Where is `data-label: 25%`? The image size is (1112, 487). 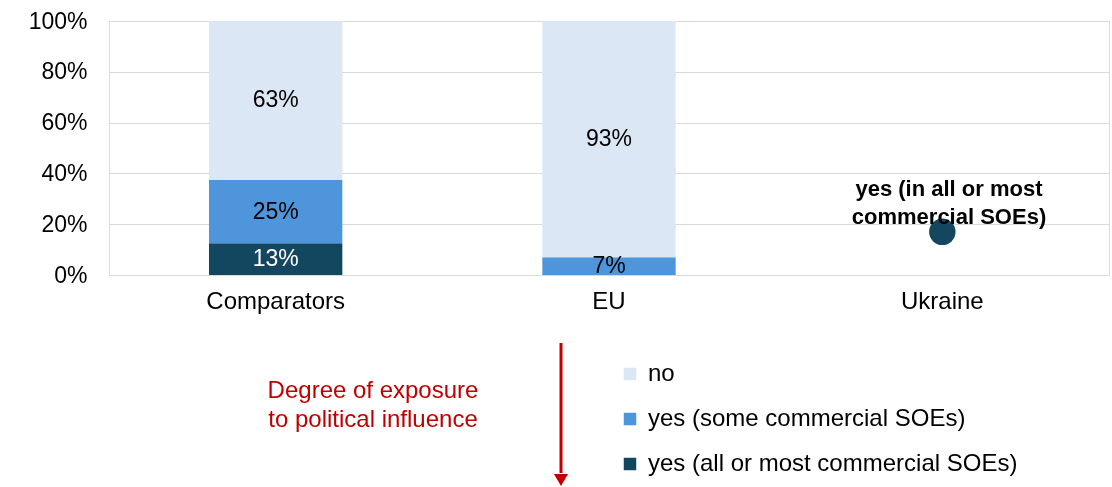
data-label: 25% is located at coordinates (275, 210).